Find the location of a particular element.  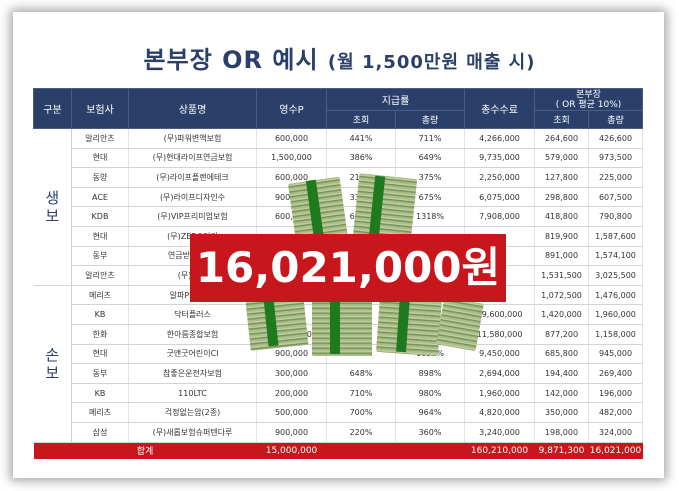

header-hq: 본부장 ( OR 평균 10%) is located at coordinates (589, 99).